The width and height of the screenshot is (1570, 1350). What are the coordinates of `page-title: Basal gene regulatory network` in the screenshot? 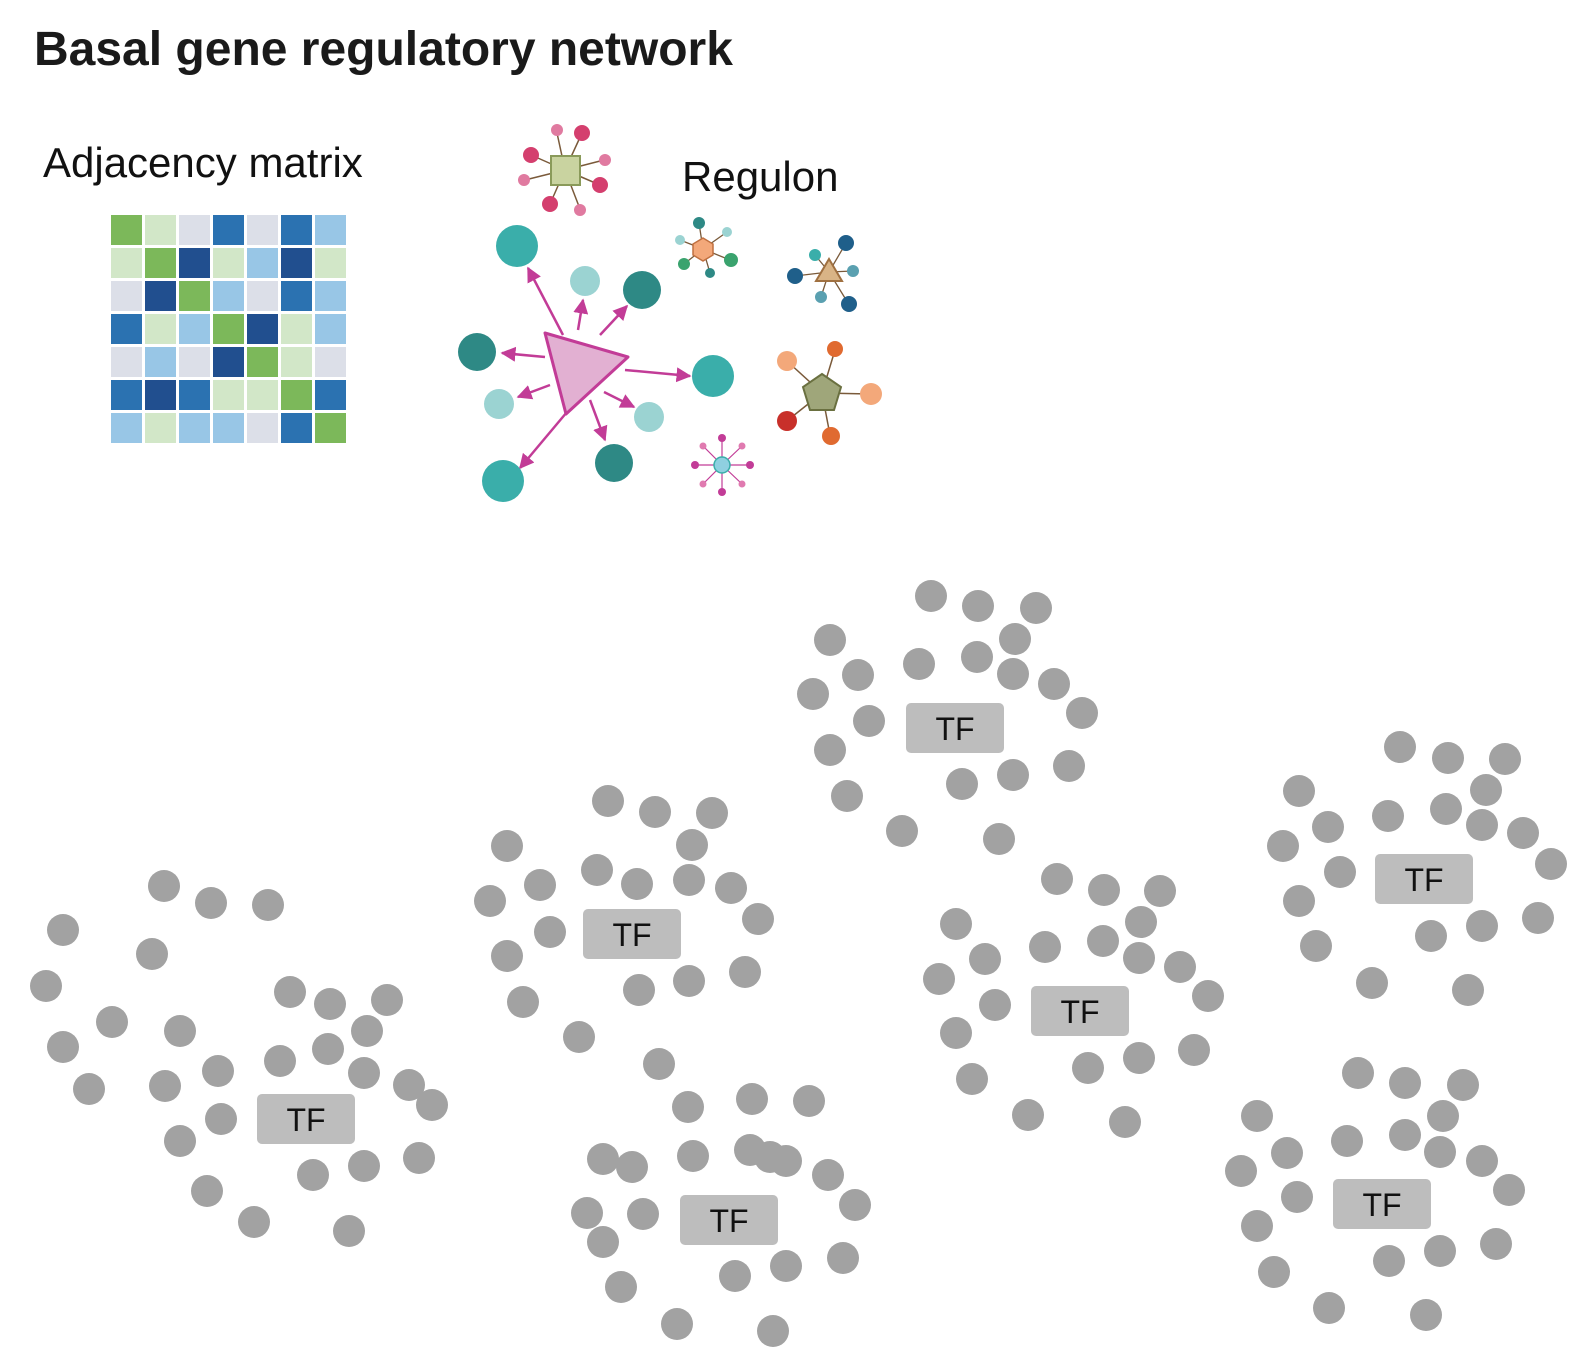 It's located at (383, 49).